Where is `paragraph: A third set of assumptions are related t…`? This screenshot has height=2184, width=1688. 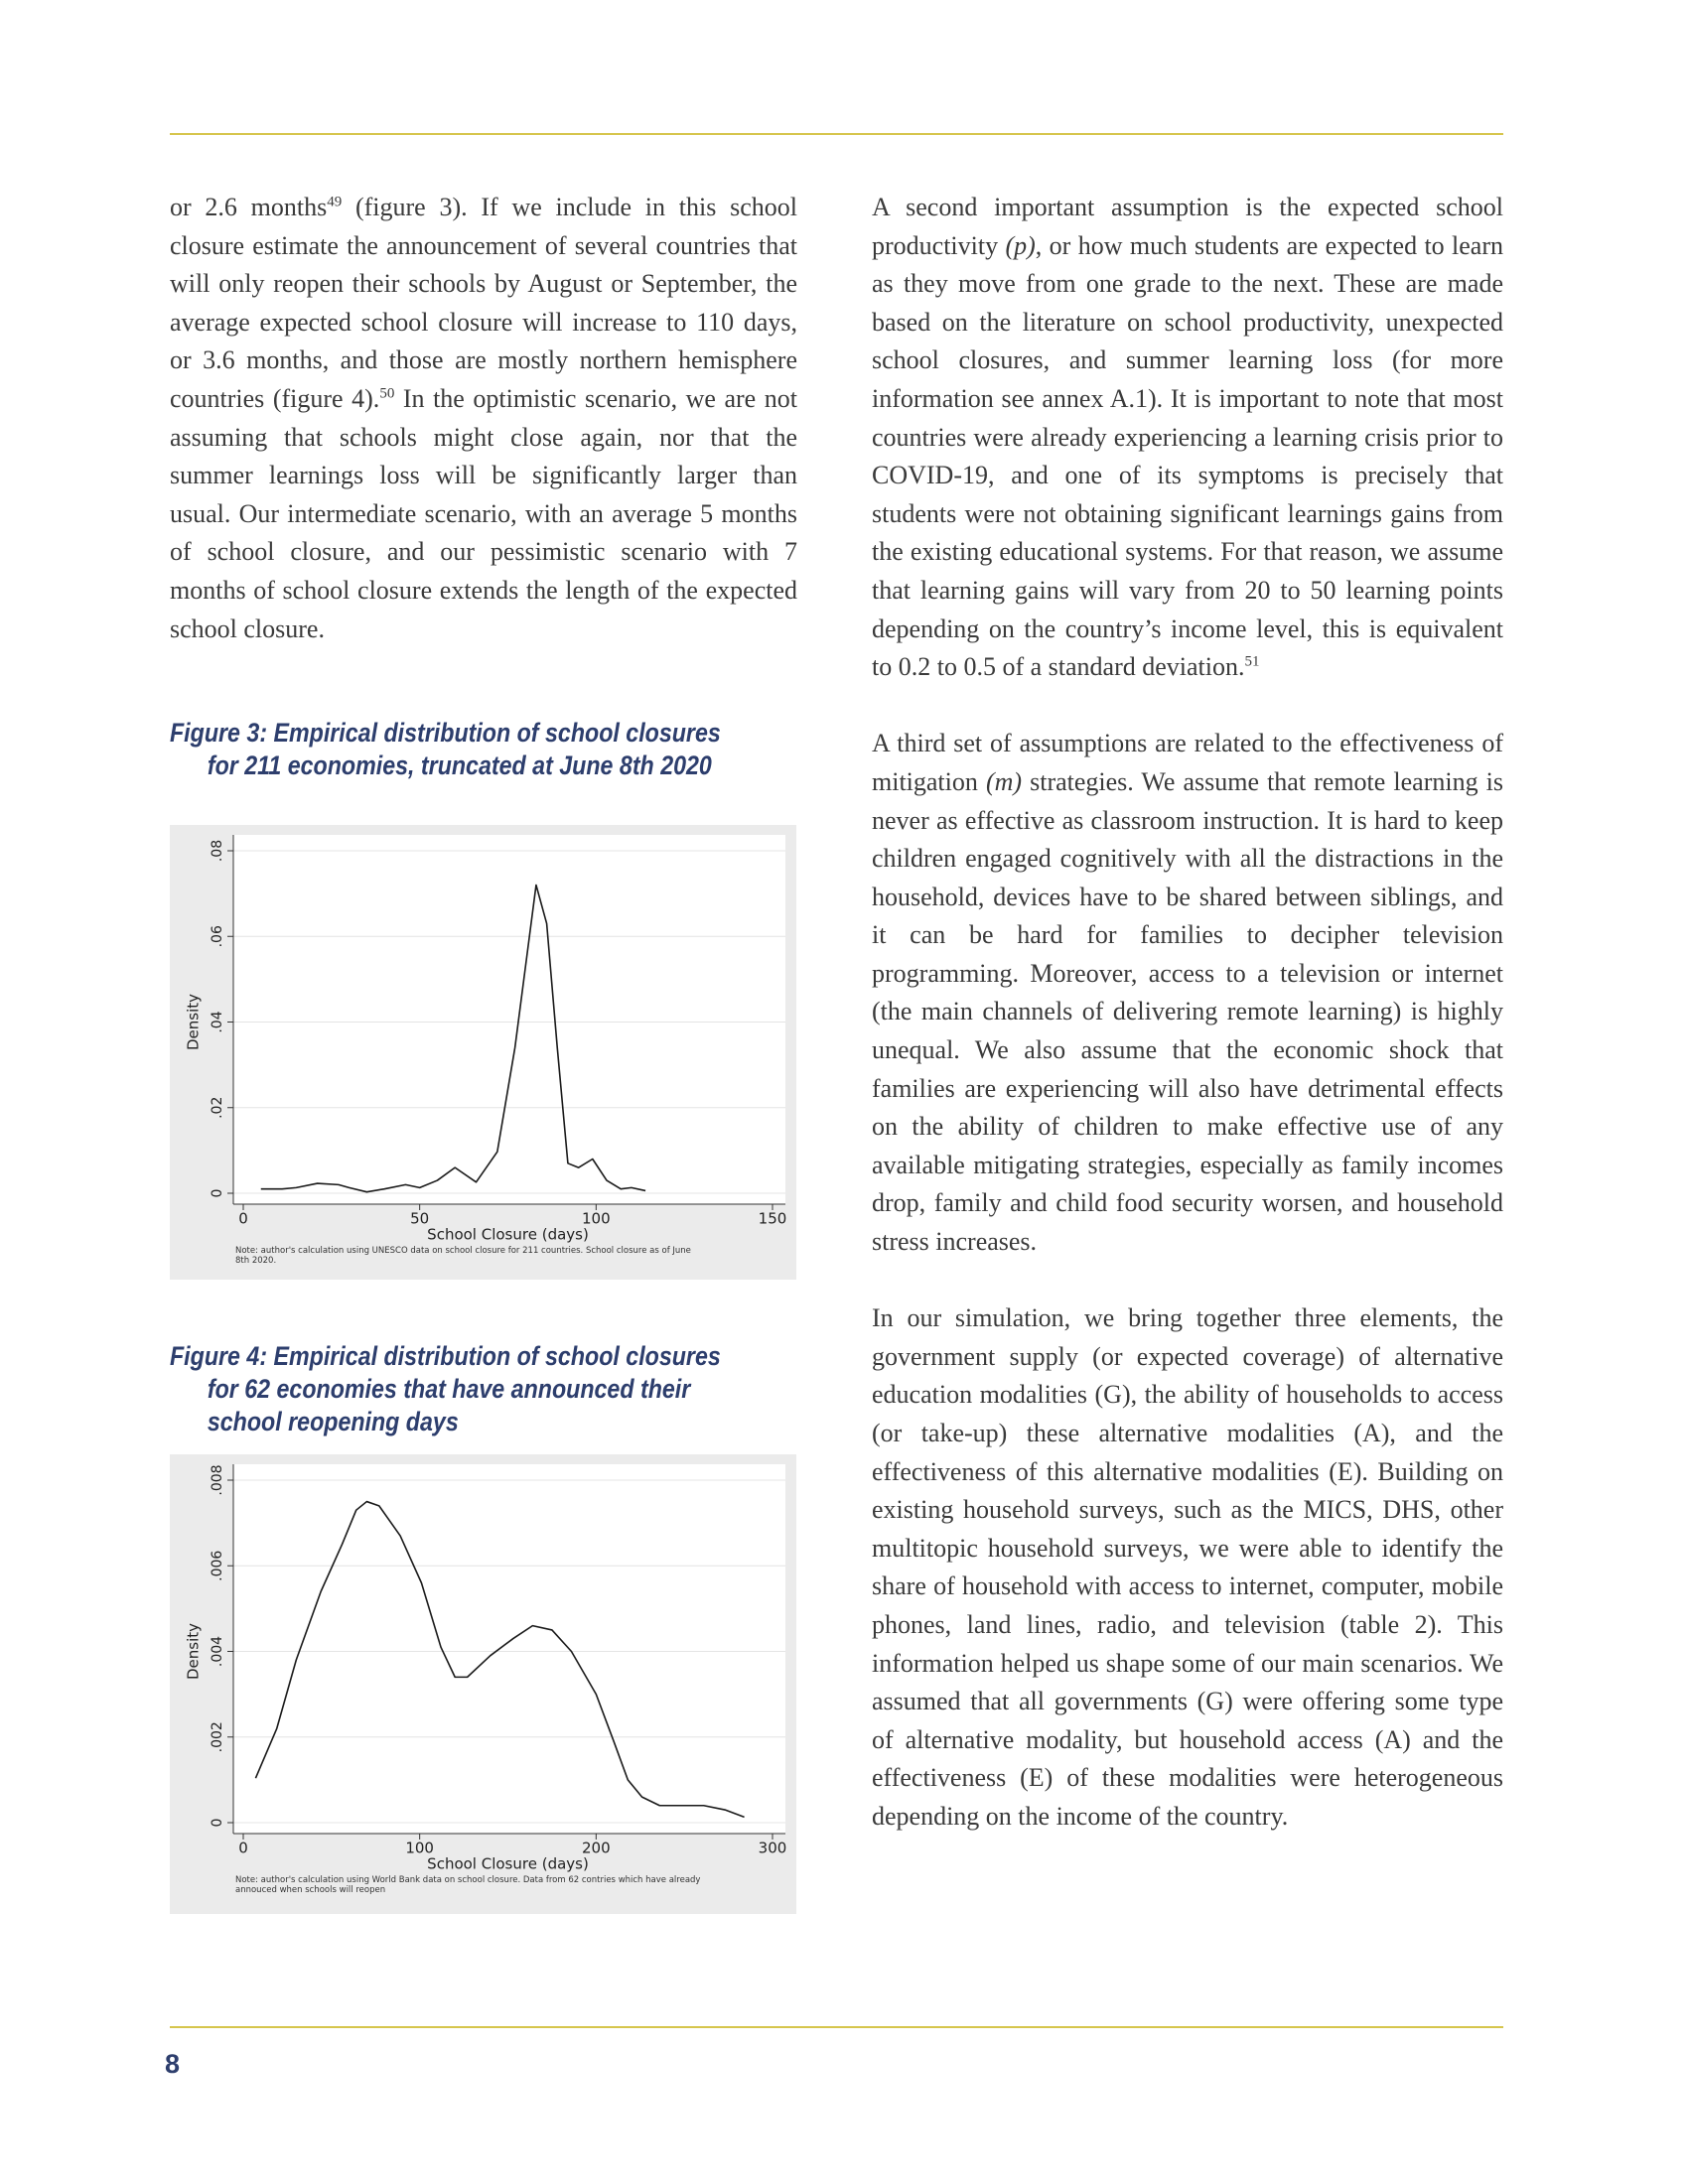
paragraph: A third set of assumptions are related t… is located at coordinates (1187, 993).